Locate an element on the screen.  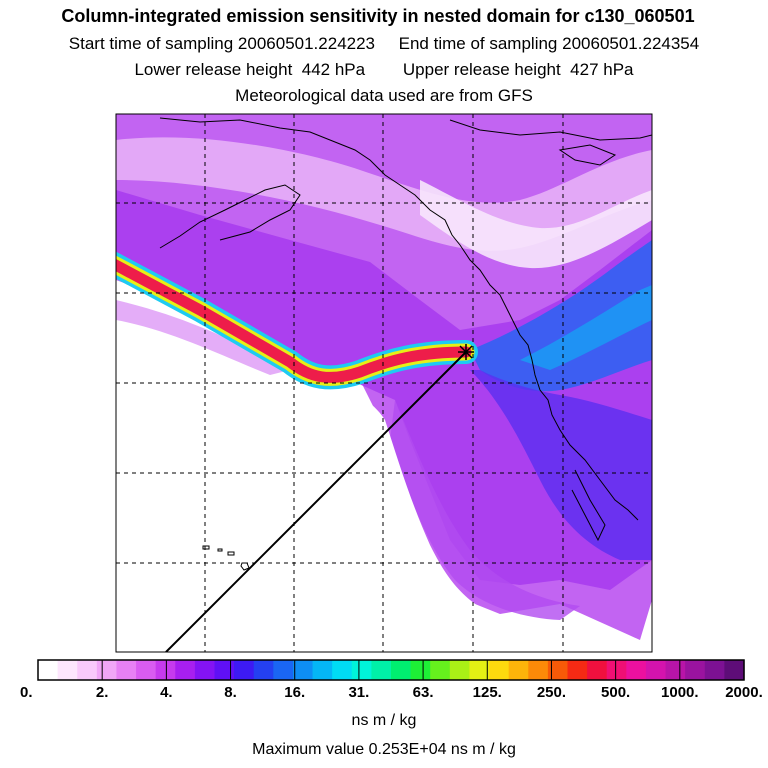
start-label: Start time of sampling is located at coordinates (151, 43).